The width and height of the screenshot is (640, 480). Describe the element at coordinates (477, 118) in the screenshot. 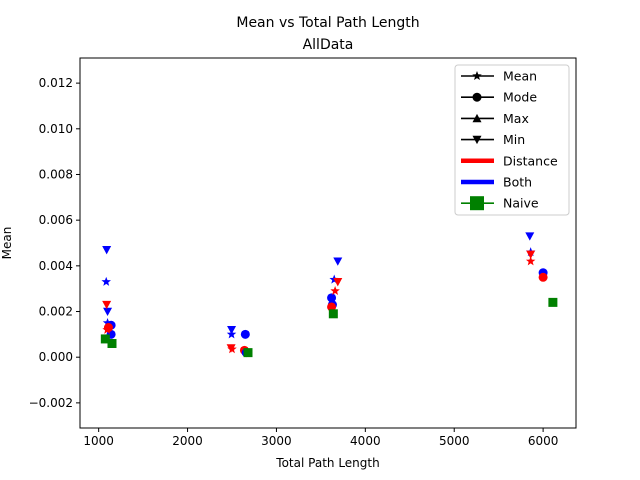

I see `legend-marker-max` at that location.